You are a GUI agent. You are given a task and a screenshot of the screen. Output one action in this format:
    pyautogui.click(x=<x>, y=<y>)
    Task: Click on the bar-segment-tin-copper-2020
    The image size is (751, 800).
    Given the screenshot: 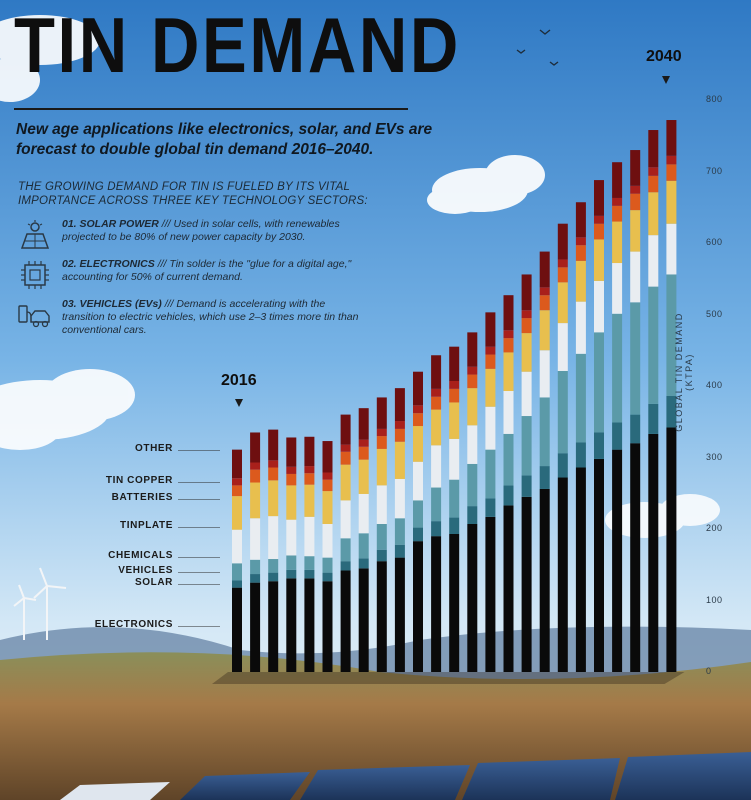 What is the action you would take?
    pyautogui.click(x=309, y=470)
    